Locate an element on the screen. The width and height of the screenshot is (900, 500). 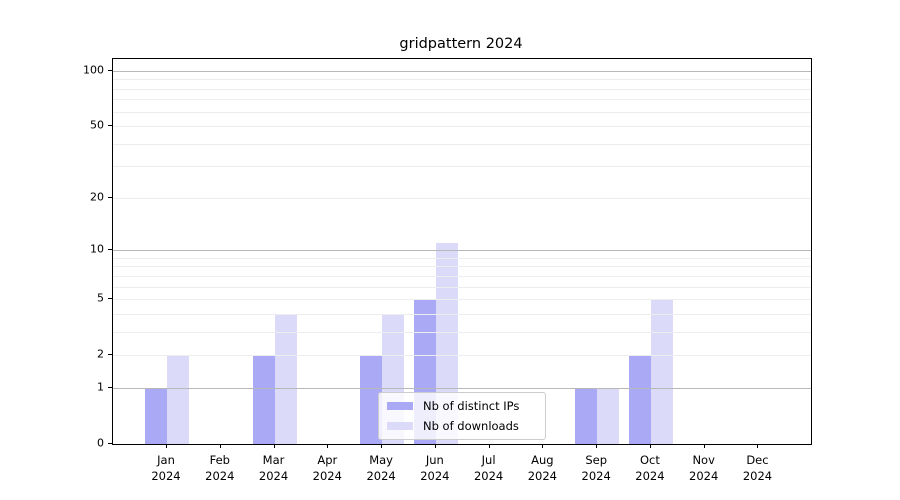
bar-sep-downloads is located at coordinates (608, 415).